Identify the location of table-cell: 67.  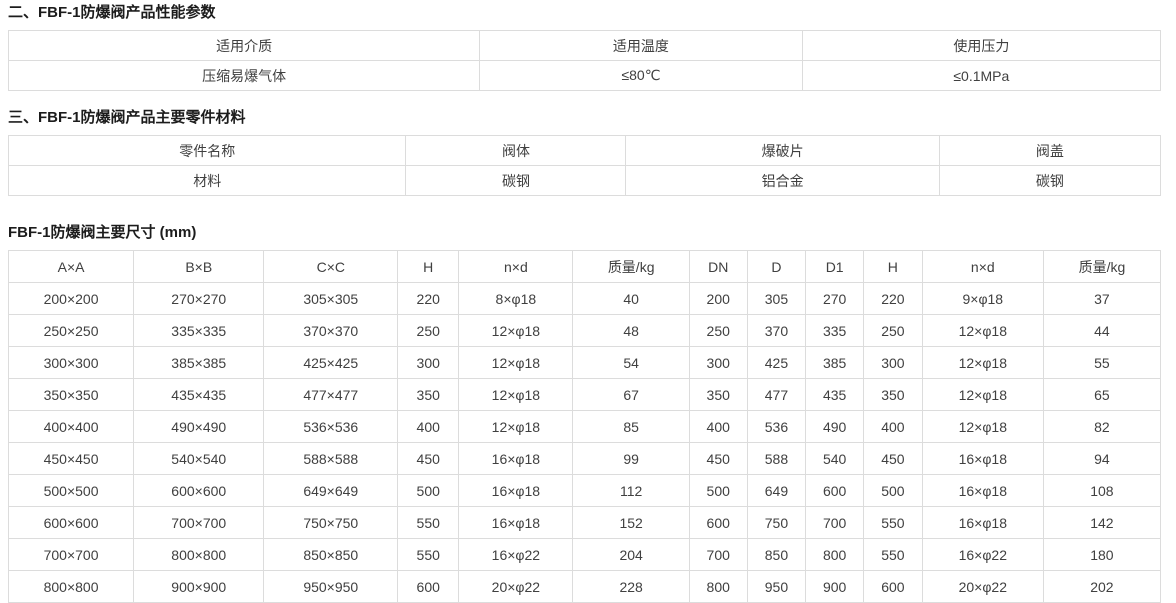
(631, 394).